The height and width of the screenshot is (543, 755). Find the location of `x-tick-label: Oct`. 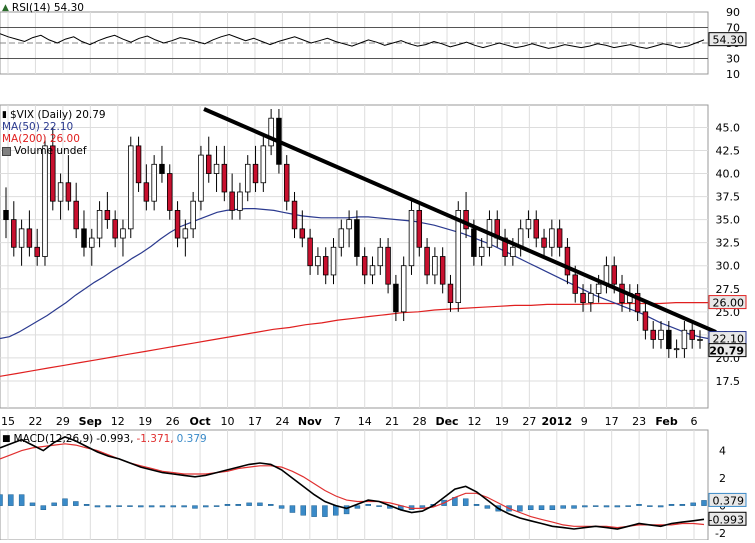

x-tick-label: Oct is located at coordinates (200, 421).